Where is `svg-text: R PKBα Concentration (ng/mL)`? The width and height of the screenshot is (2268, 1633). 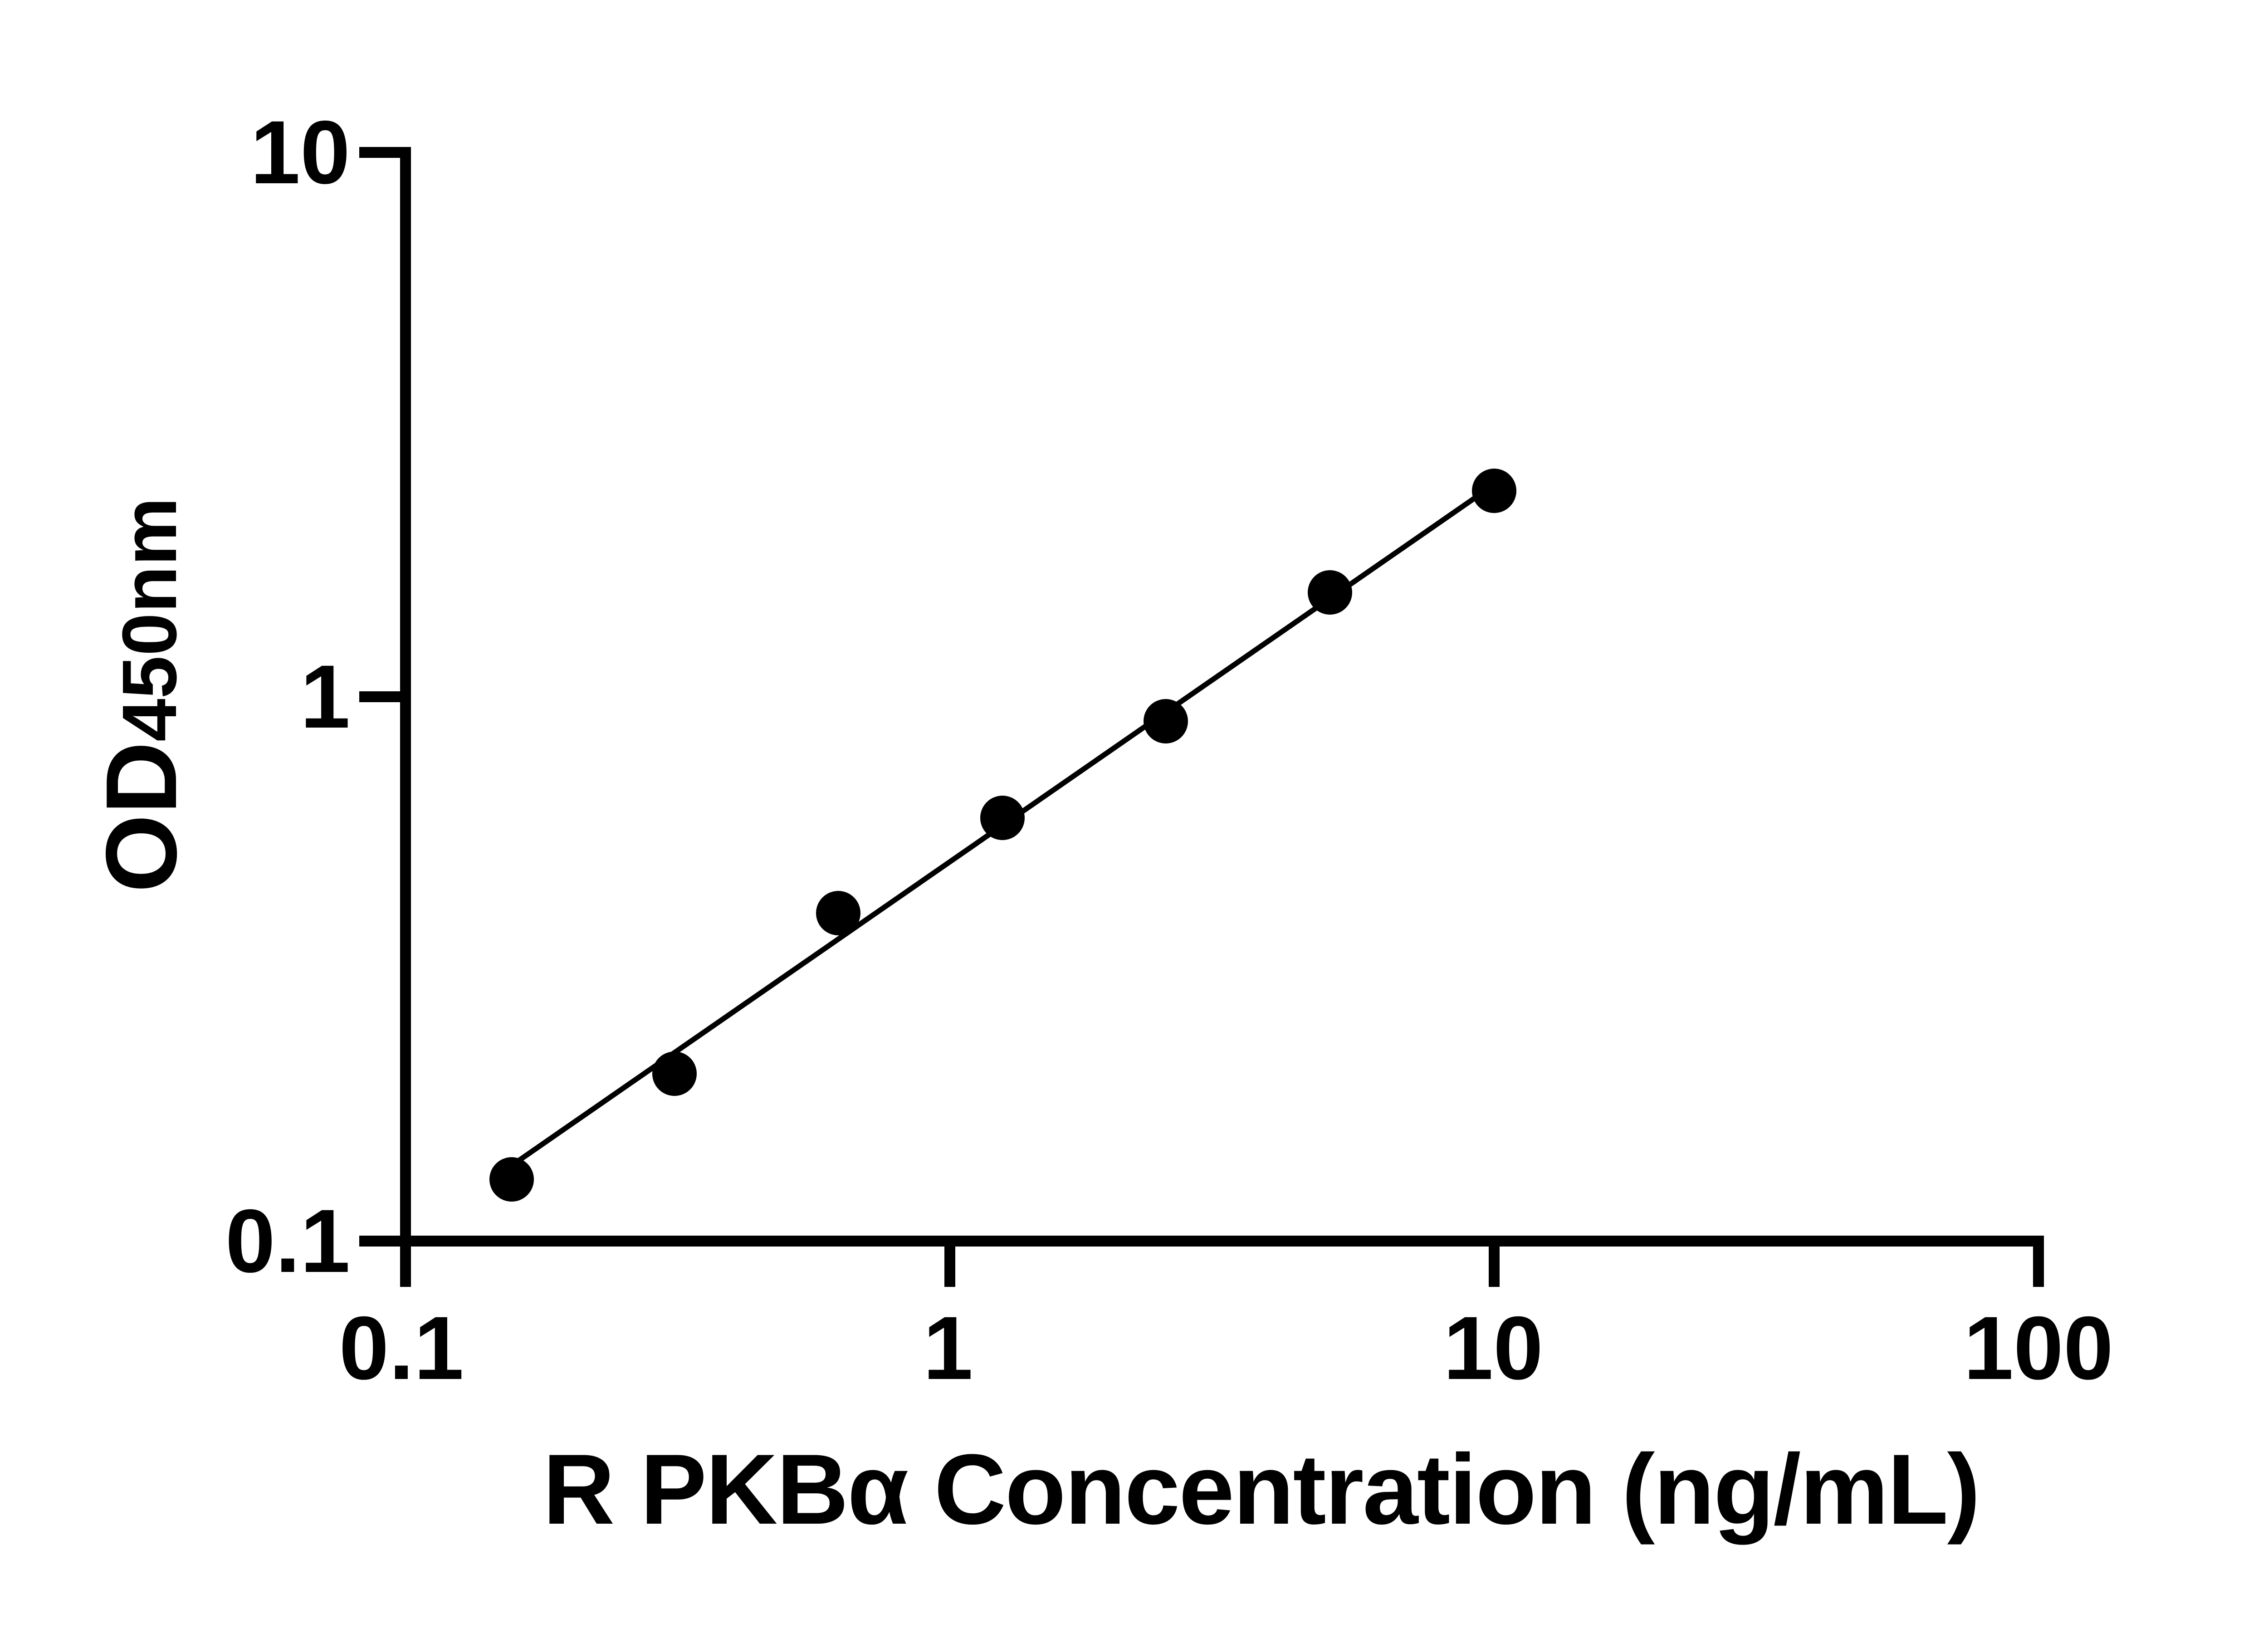
svg-text: R PKBα Concentration (ng/mL) is located at coordinates (1261, 1489).